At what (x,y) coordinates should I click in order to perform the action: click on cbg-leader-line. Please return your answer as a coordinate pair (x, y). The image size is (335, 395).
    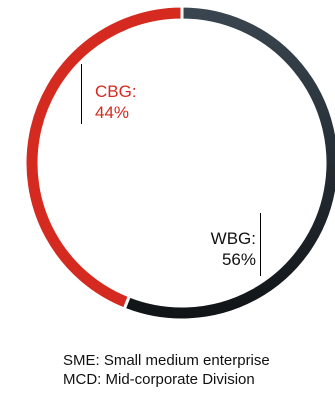
    Looking at the image, I should click on (81, 94).